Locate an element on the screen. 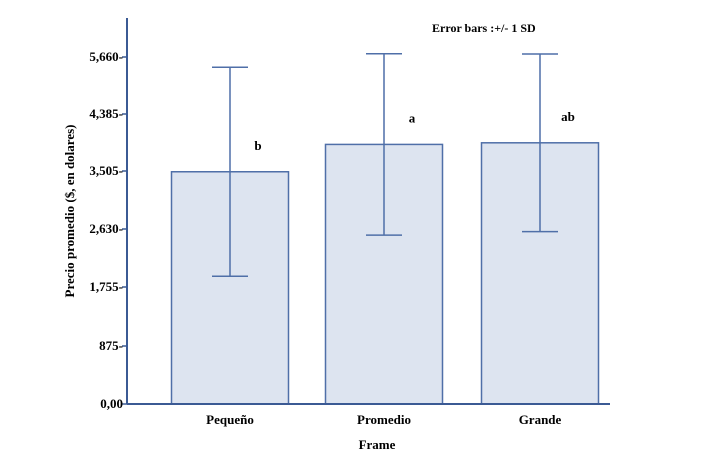 The image size is (709, 456). category-label-1: Pequeño is located at coordinates (230, 419).